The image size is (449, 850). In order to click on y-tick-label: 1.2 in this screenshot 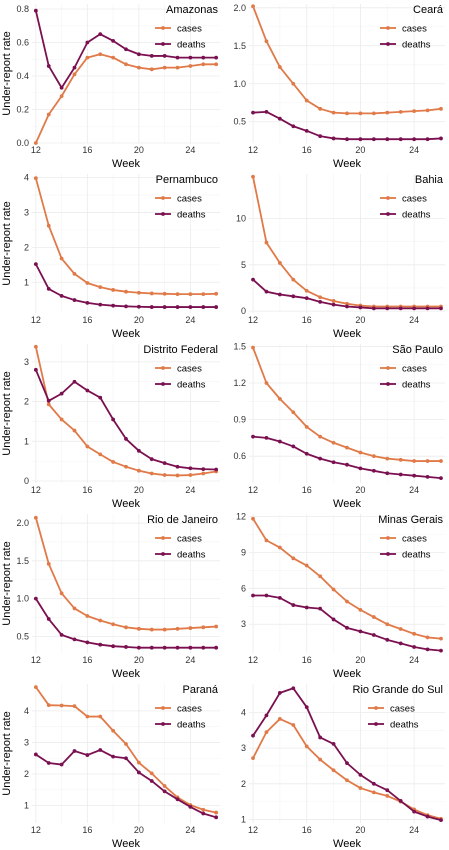, I will do `click(239, 383)`.